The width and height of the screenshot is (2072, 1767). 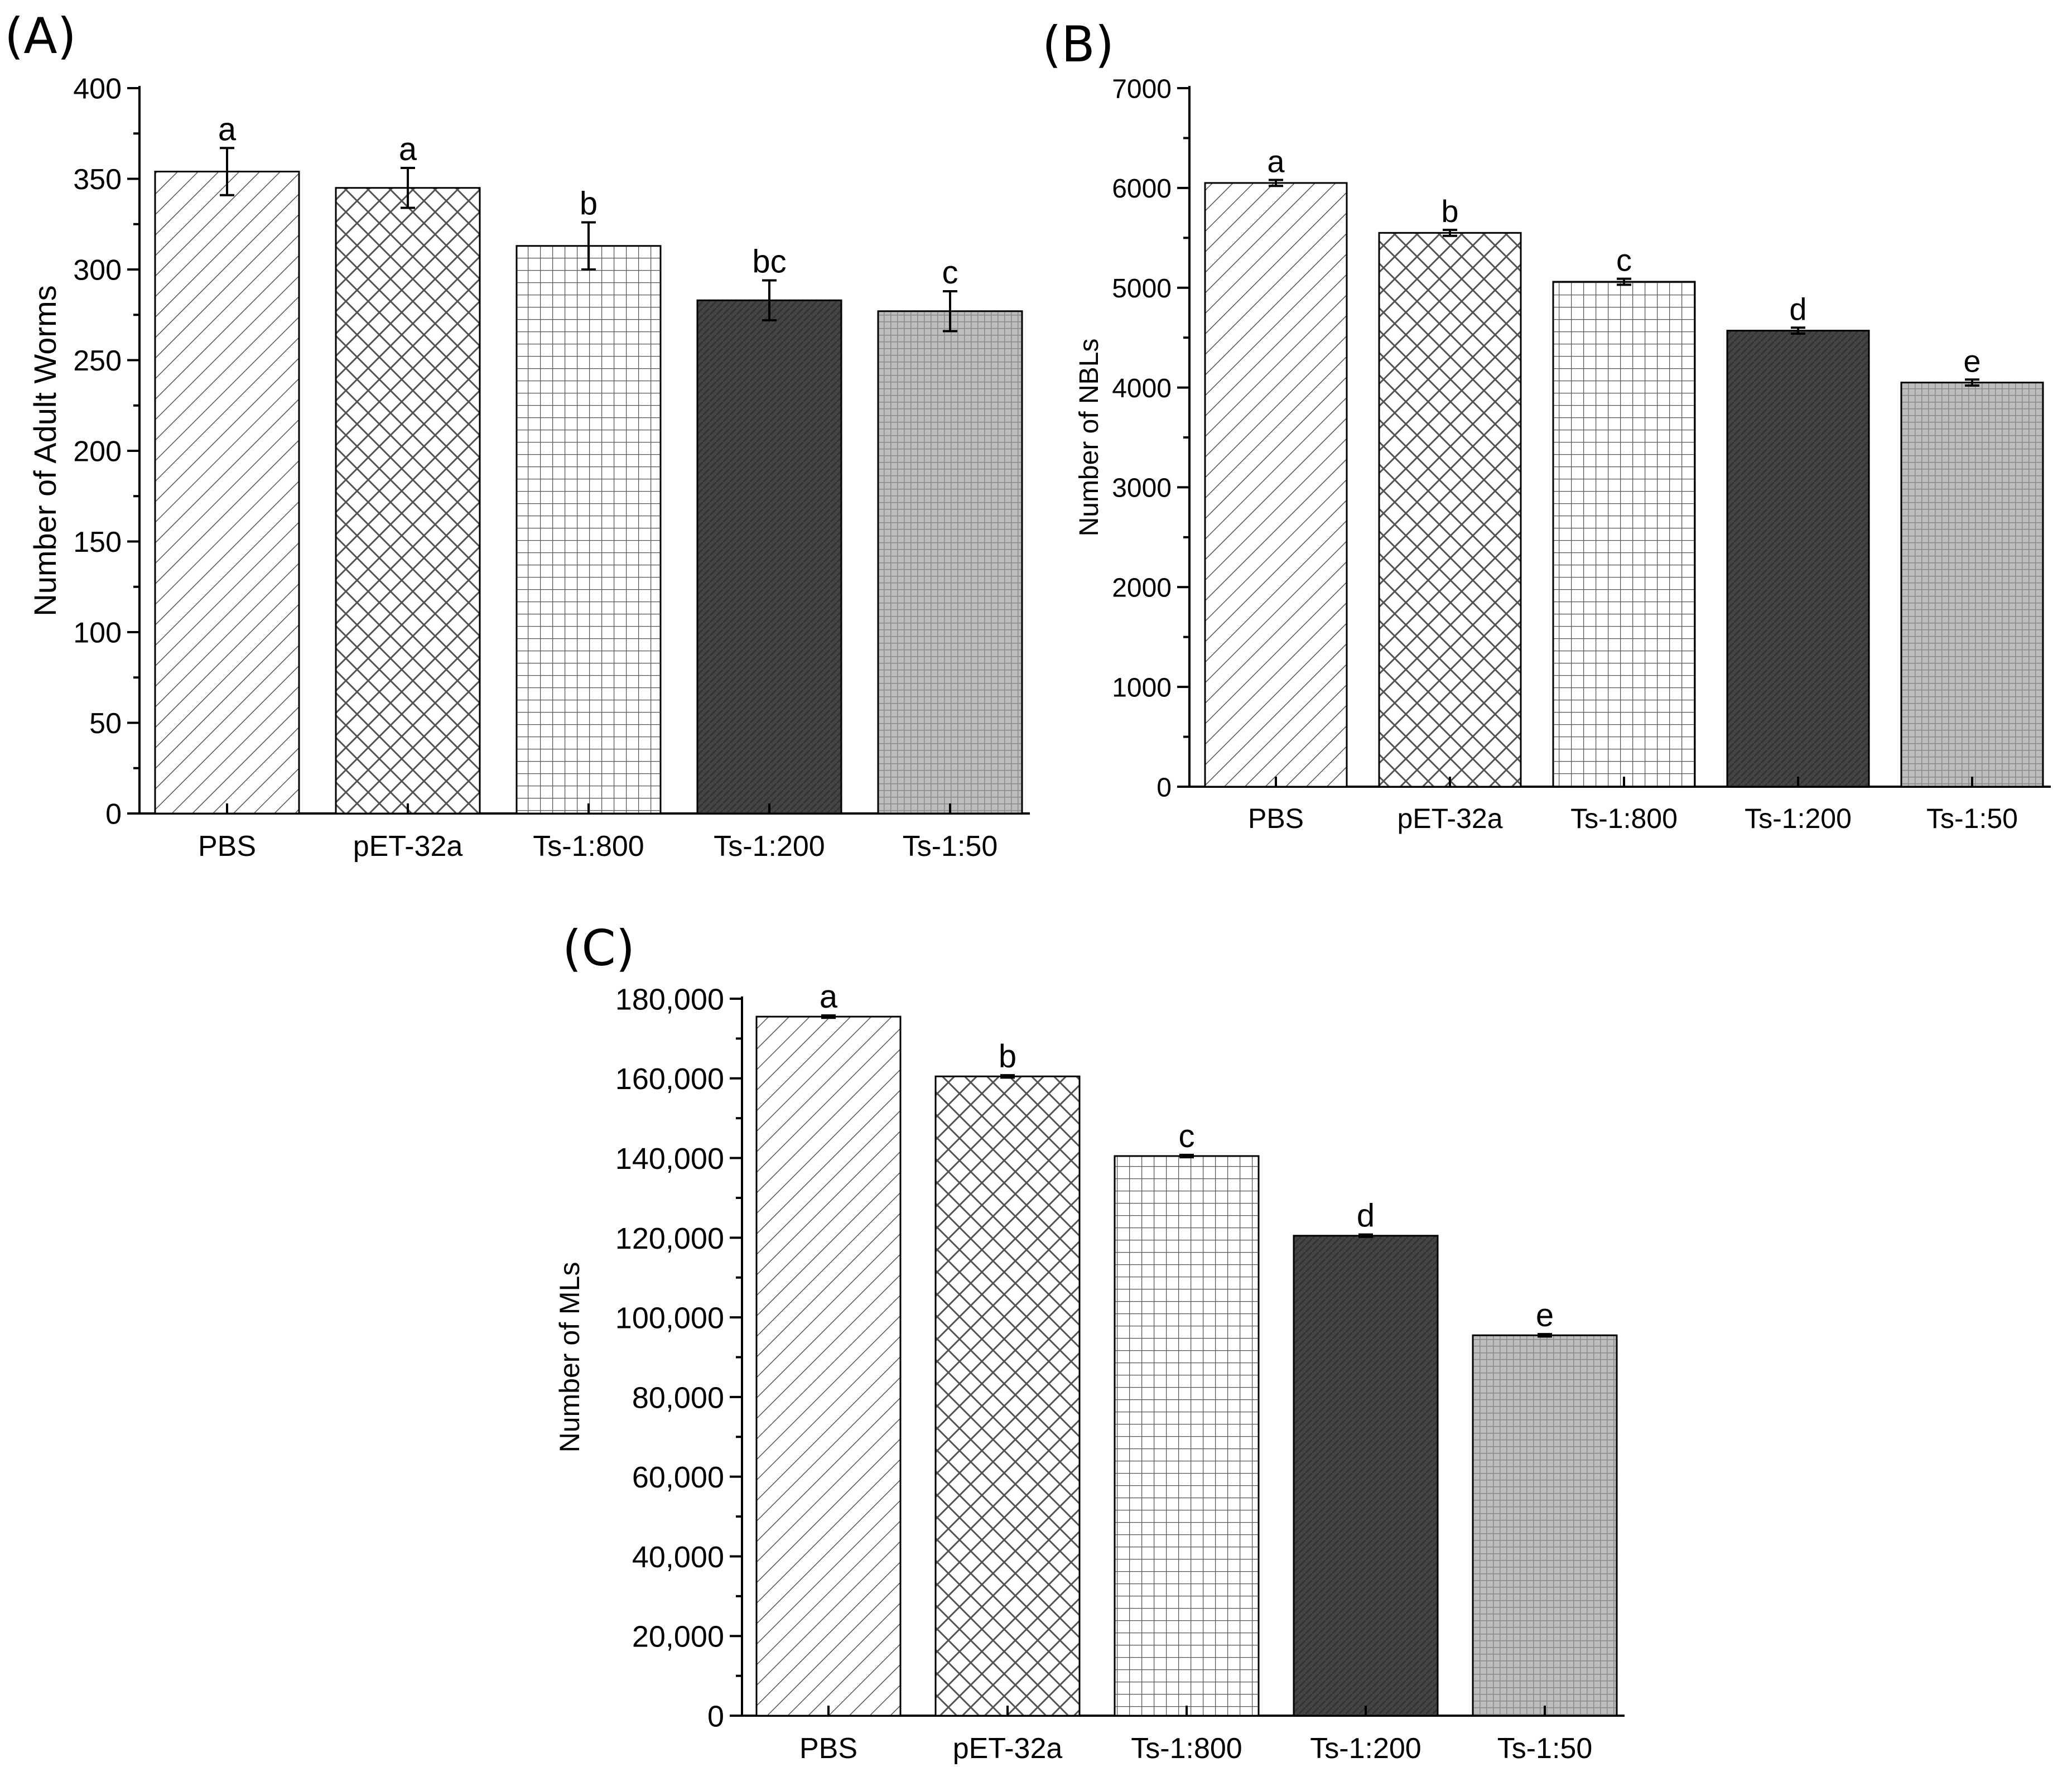 I want to click on y-tick-label: 40,000, so click(x=678, y=1557).